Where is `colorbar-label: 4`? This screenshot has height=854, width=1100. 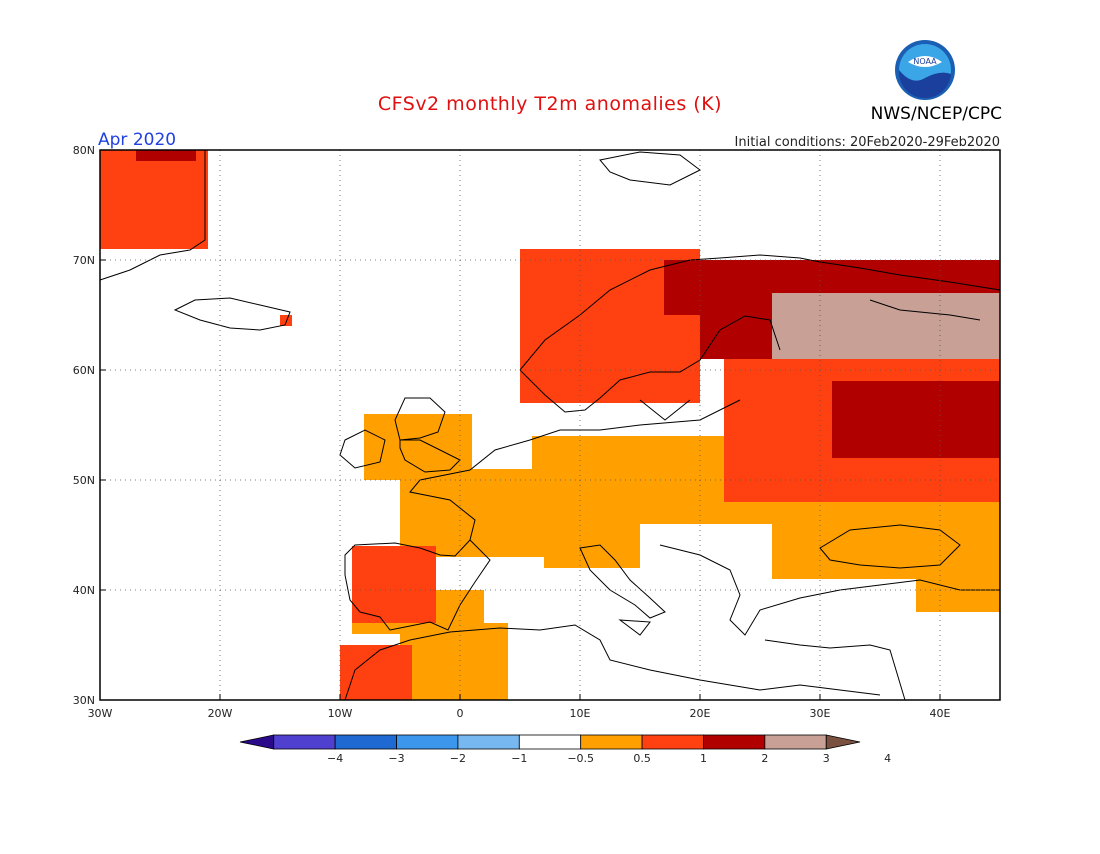
colorbar-label: 4 is located at coordinates (887, 758).